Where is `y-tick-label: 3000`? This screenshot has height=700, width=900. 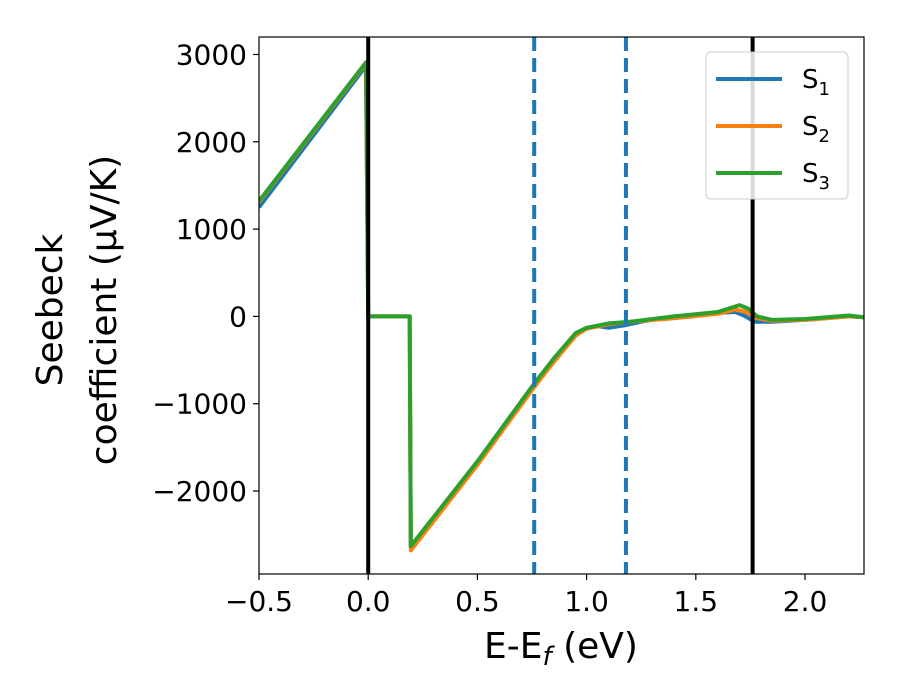 y-tick-label: 3000 is located at coordinates (211, 54).